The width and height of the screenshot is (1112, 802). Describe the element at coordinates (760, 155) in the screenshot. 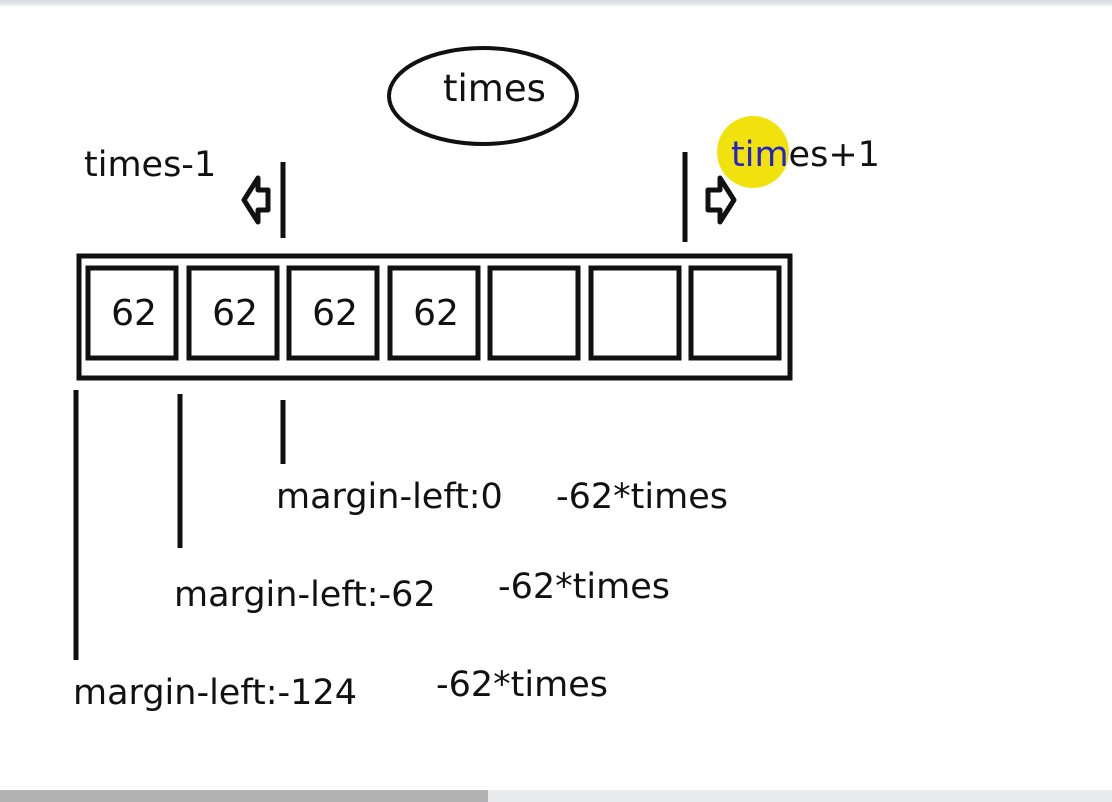

I see `times-plus-1-highlighted: tim` at that location.